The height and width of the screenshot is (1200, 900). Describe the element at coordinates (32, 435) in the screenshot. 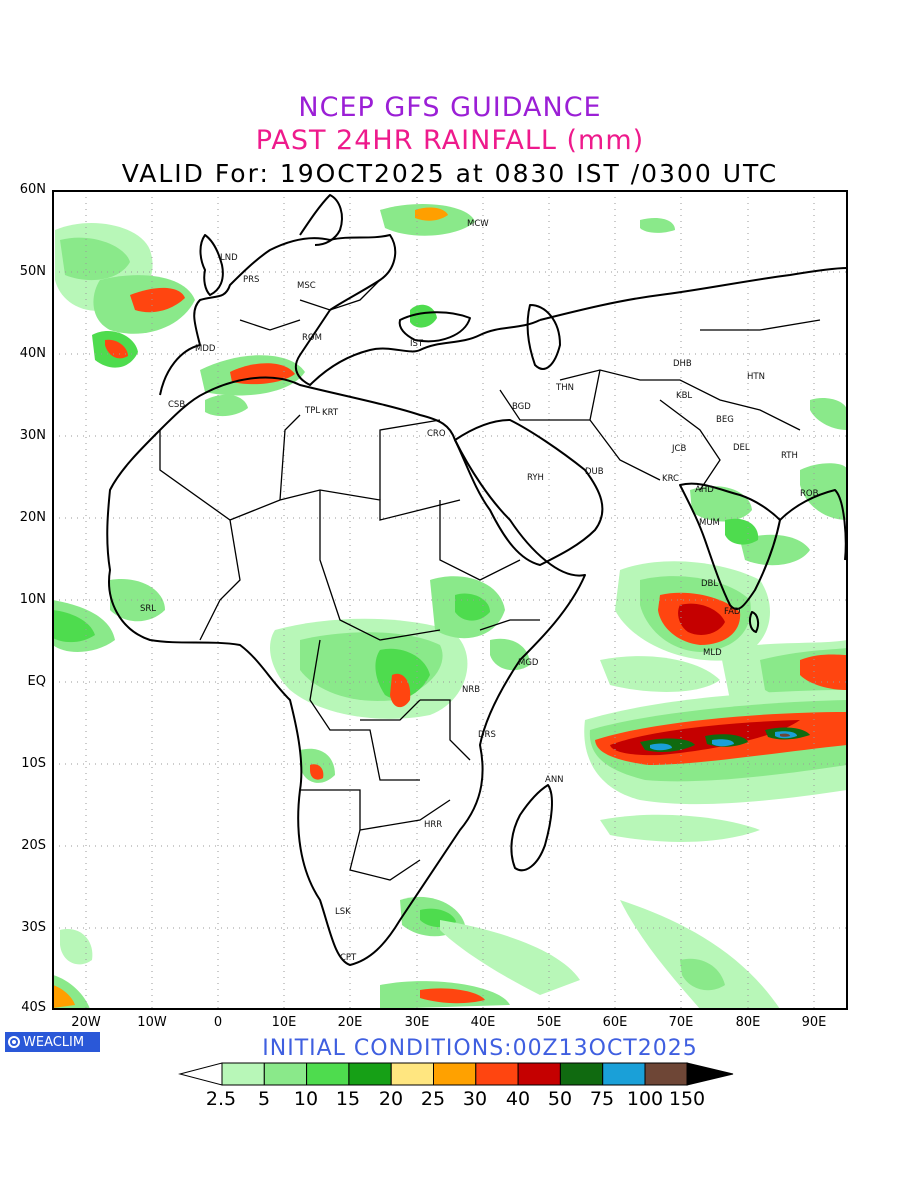

I see `lat-label: 30N` at that location.